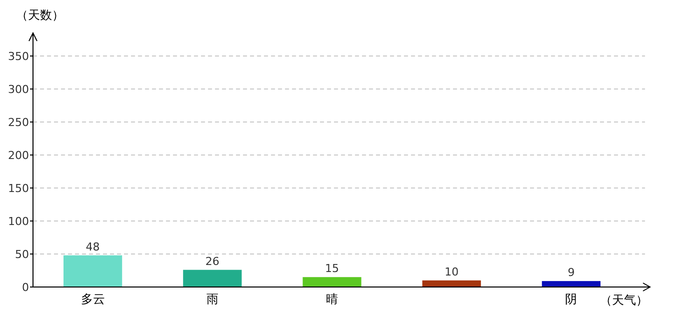 This screenshot has height=320, width=680. I want to click on y-tick-label: 350, so click(18, 56).